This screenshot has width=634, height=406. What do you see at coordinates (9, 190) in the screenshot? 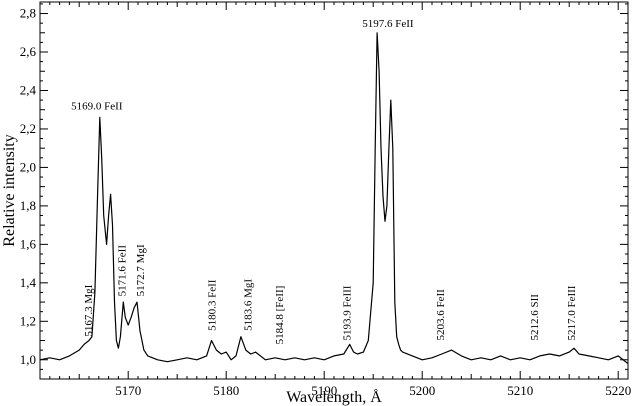
I see `y-axis-title: Relative intensity` at bounding box center [9, 190].